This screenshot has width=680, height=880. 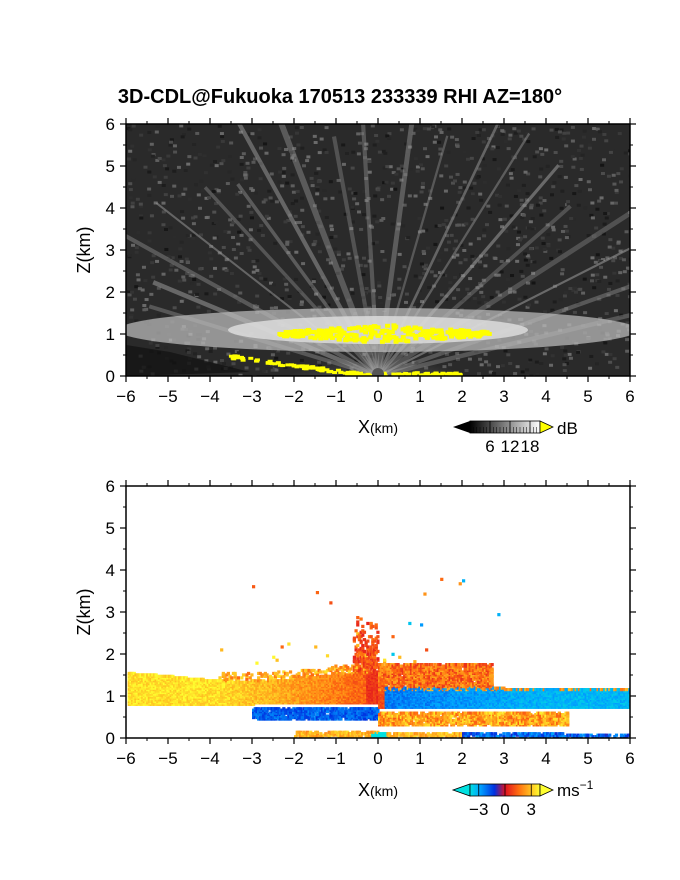 I want to click on velocity-colorbar: −3 0 3 ms−1, so click(x=522, y=798).